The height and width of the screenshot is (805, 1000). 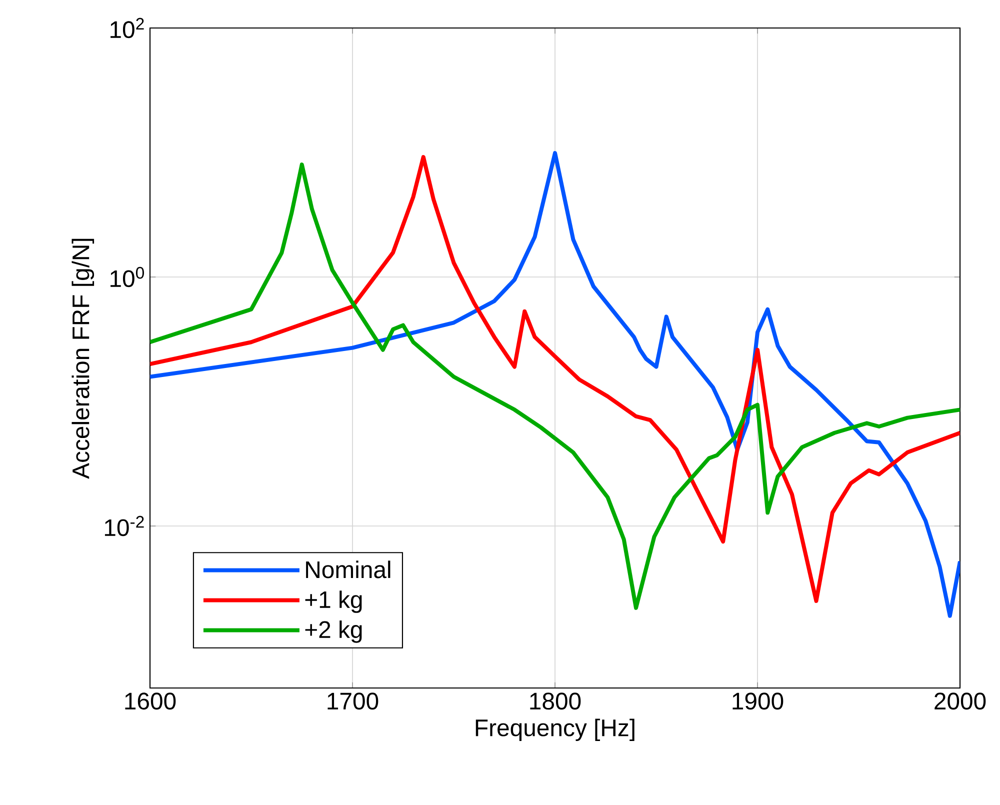 I want to click on x-tick-label: 1800, so click(x=555, y=701).